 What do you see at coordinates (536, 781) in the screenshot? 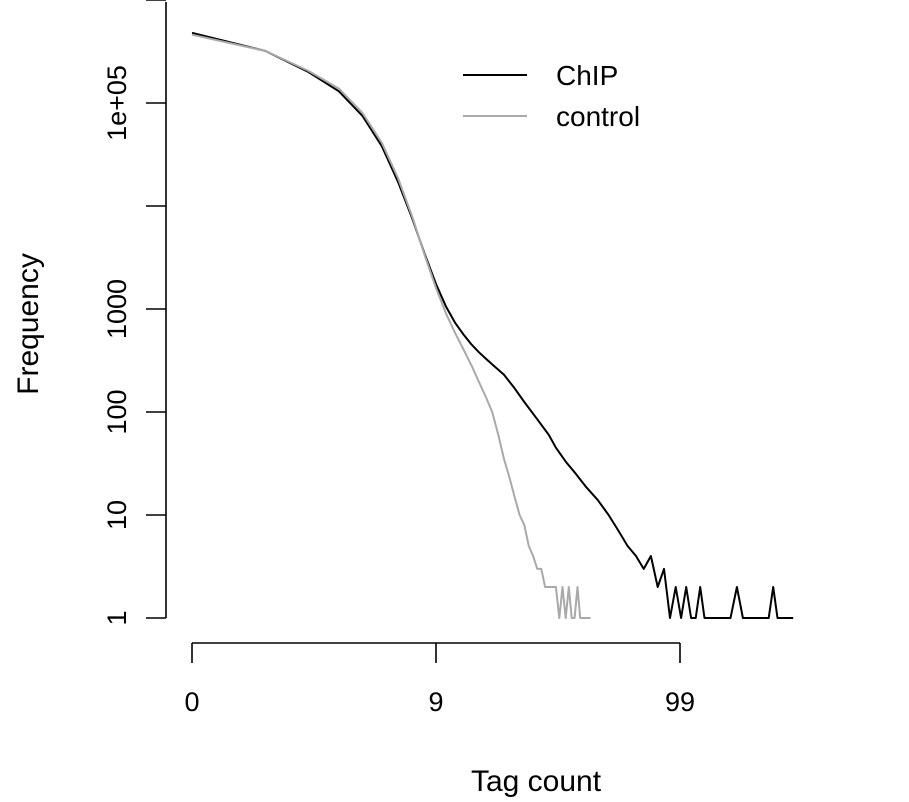
I see `x-axis-title: Tag count` at bounding box center [536, 781].